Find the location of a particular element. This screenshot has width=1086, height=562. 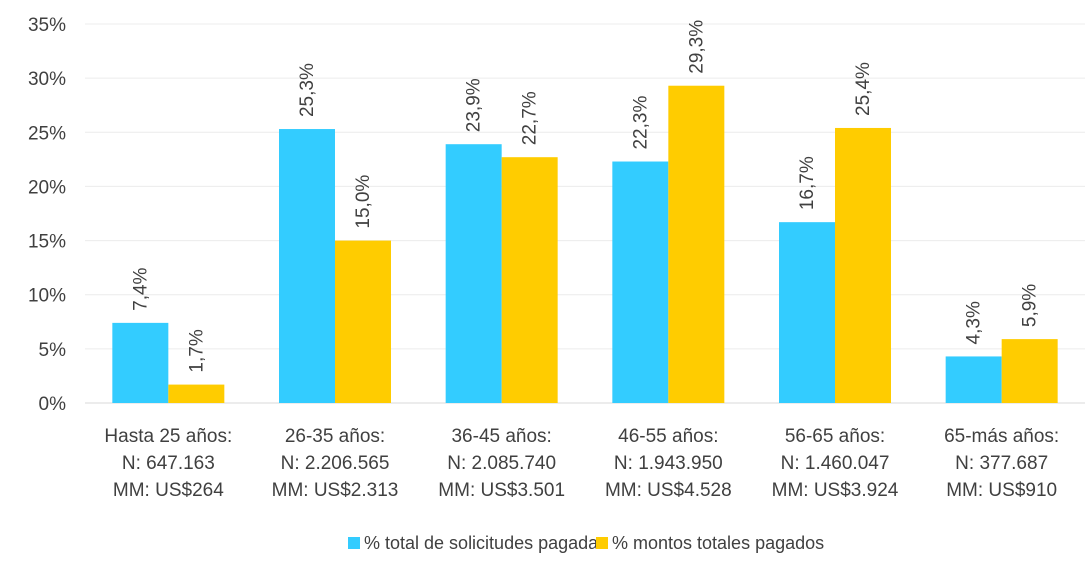

data-label: 22,7% is located at coordinates (530, 118).